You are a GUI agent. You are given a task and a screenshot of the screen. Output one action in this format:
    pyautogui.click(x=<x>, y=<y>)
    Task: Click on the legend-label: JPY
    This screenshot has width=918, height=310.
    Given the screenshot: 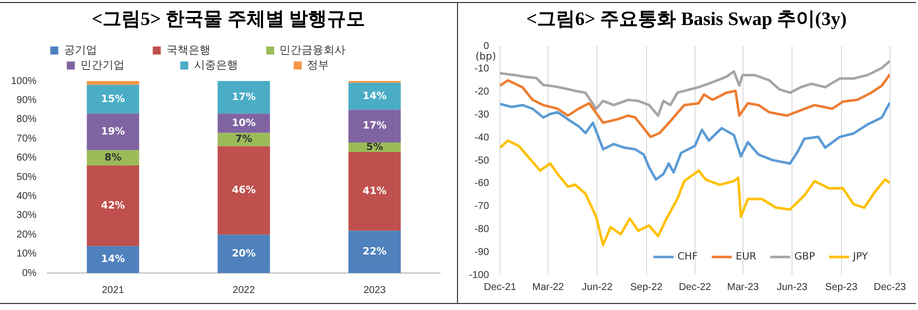 What is the action you would take?
    pyautogui.click(x=860, y=257)
    